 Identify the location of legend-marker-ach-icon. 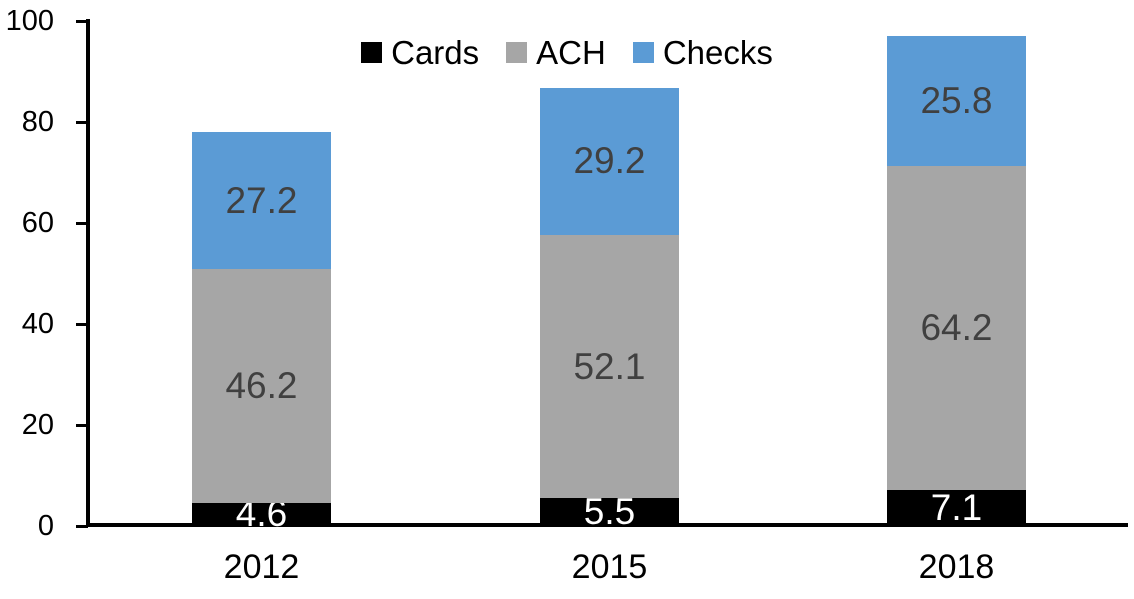
(517, 52).